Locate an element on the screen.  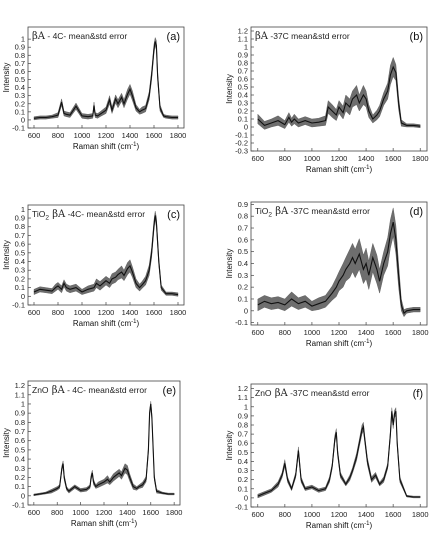
title-subscript: 2 is located at coordinates (47, 218).